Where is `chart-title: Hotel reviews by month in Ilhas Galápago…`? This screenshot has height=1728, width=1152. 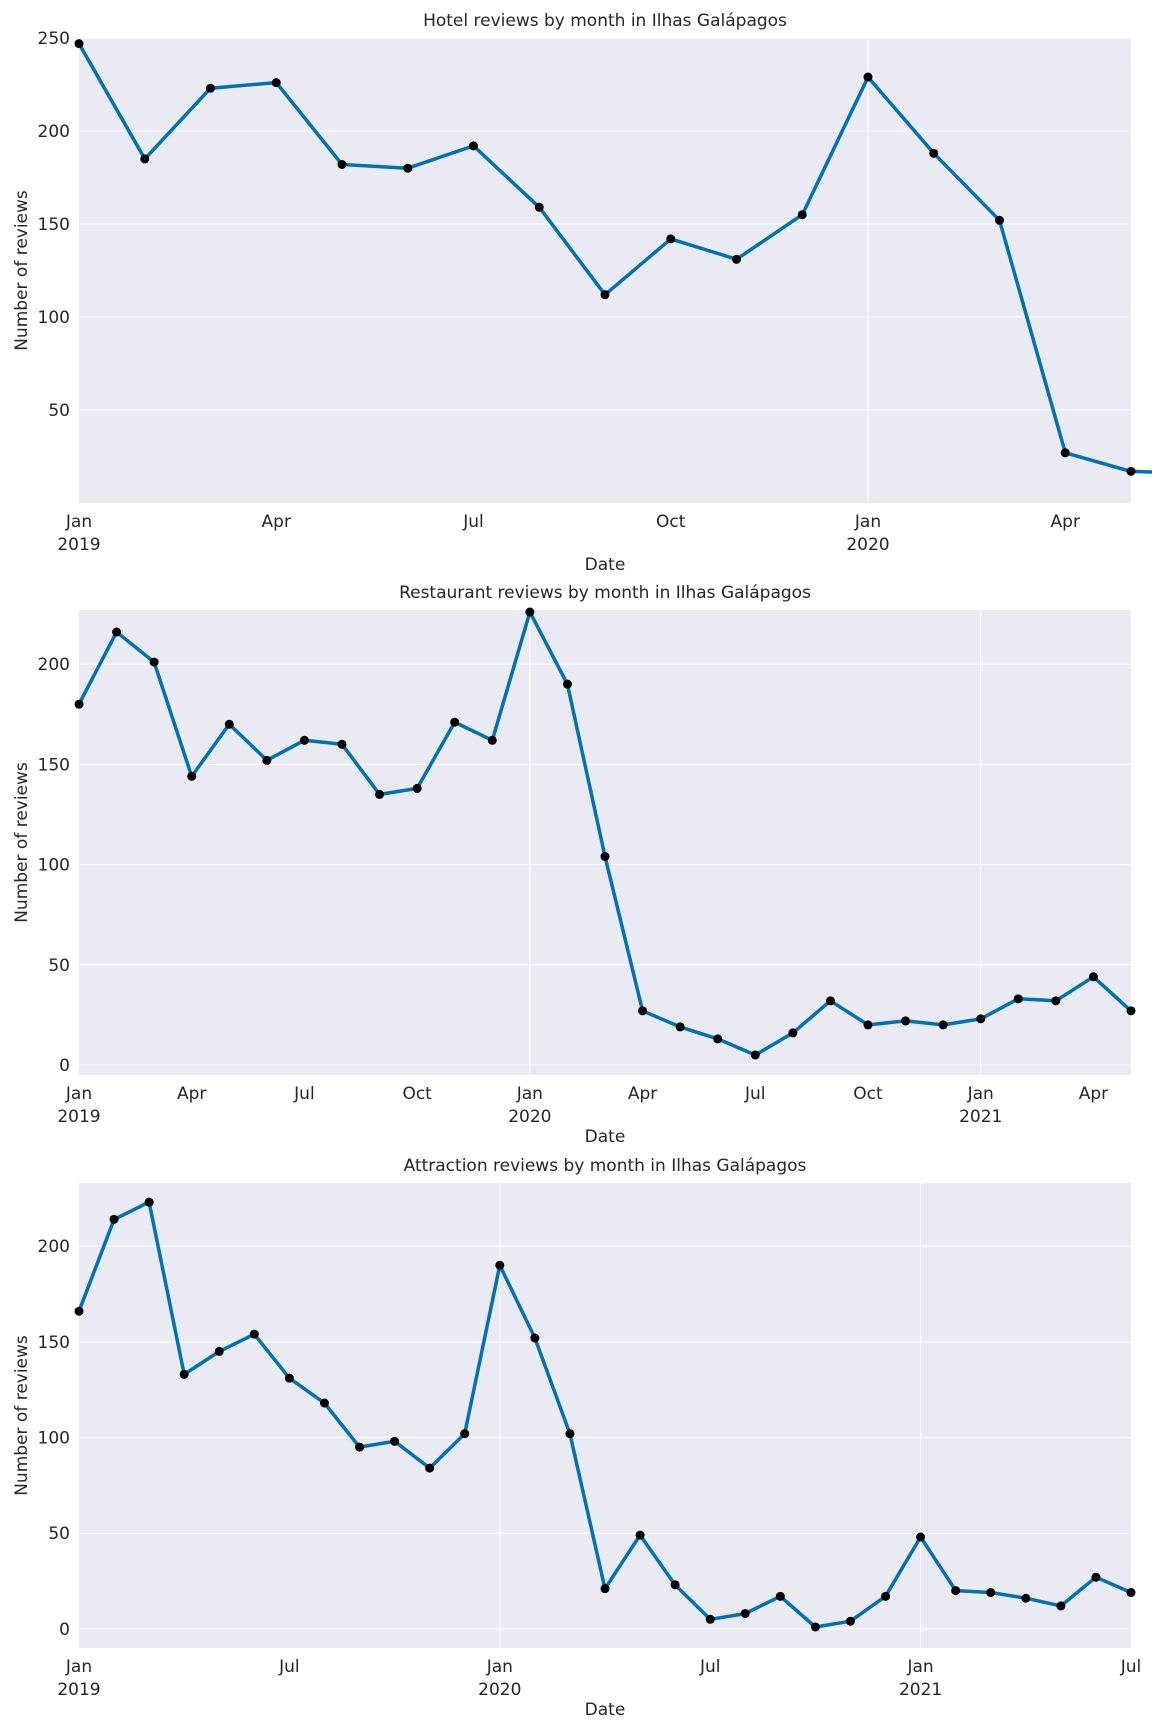
chart-title: Hotel reviews by month in Ilhas Galápago… is located at coordinates (605, 21).